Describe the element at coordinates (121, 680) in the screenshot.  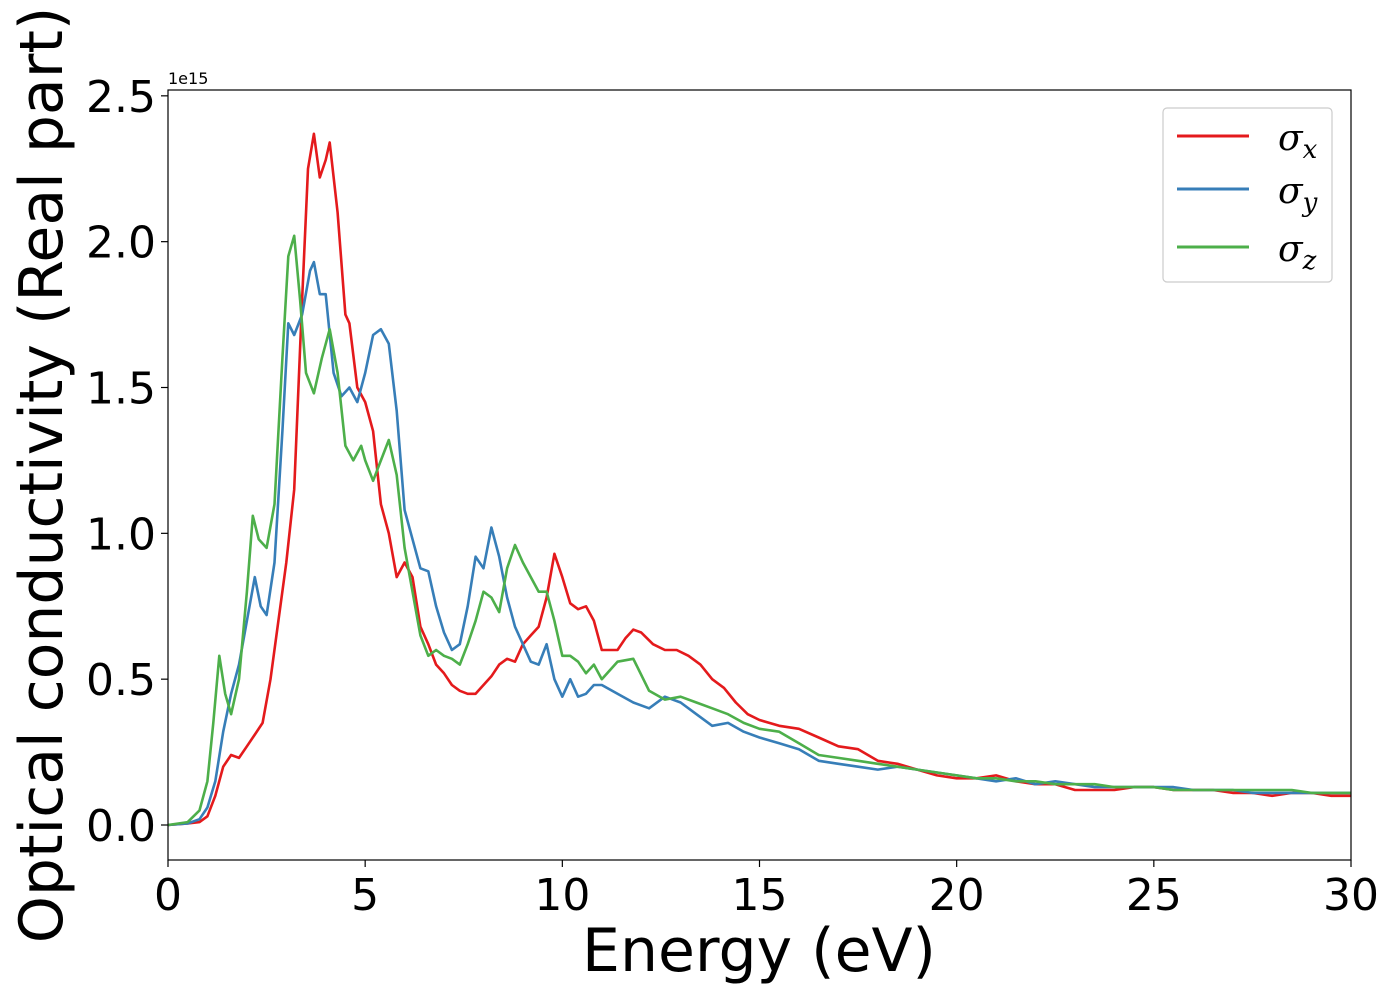
I see `y-tick-label: 0.5` at that location.